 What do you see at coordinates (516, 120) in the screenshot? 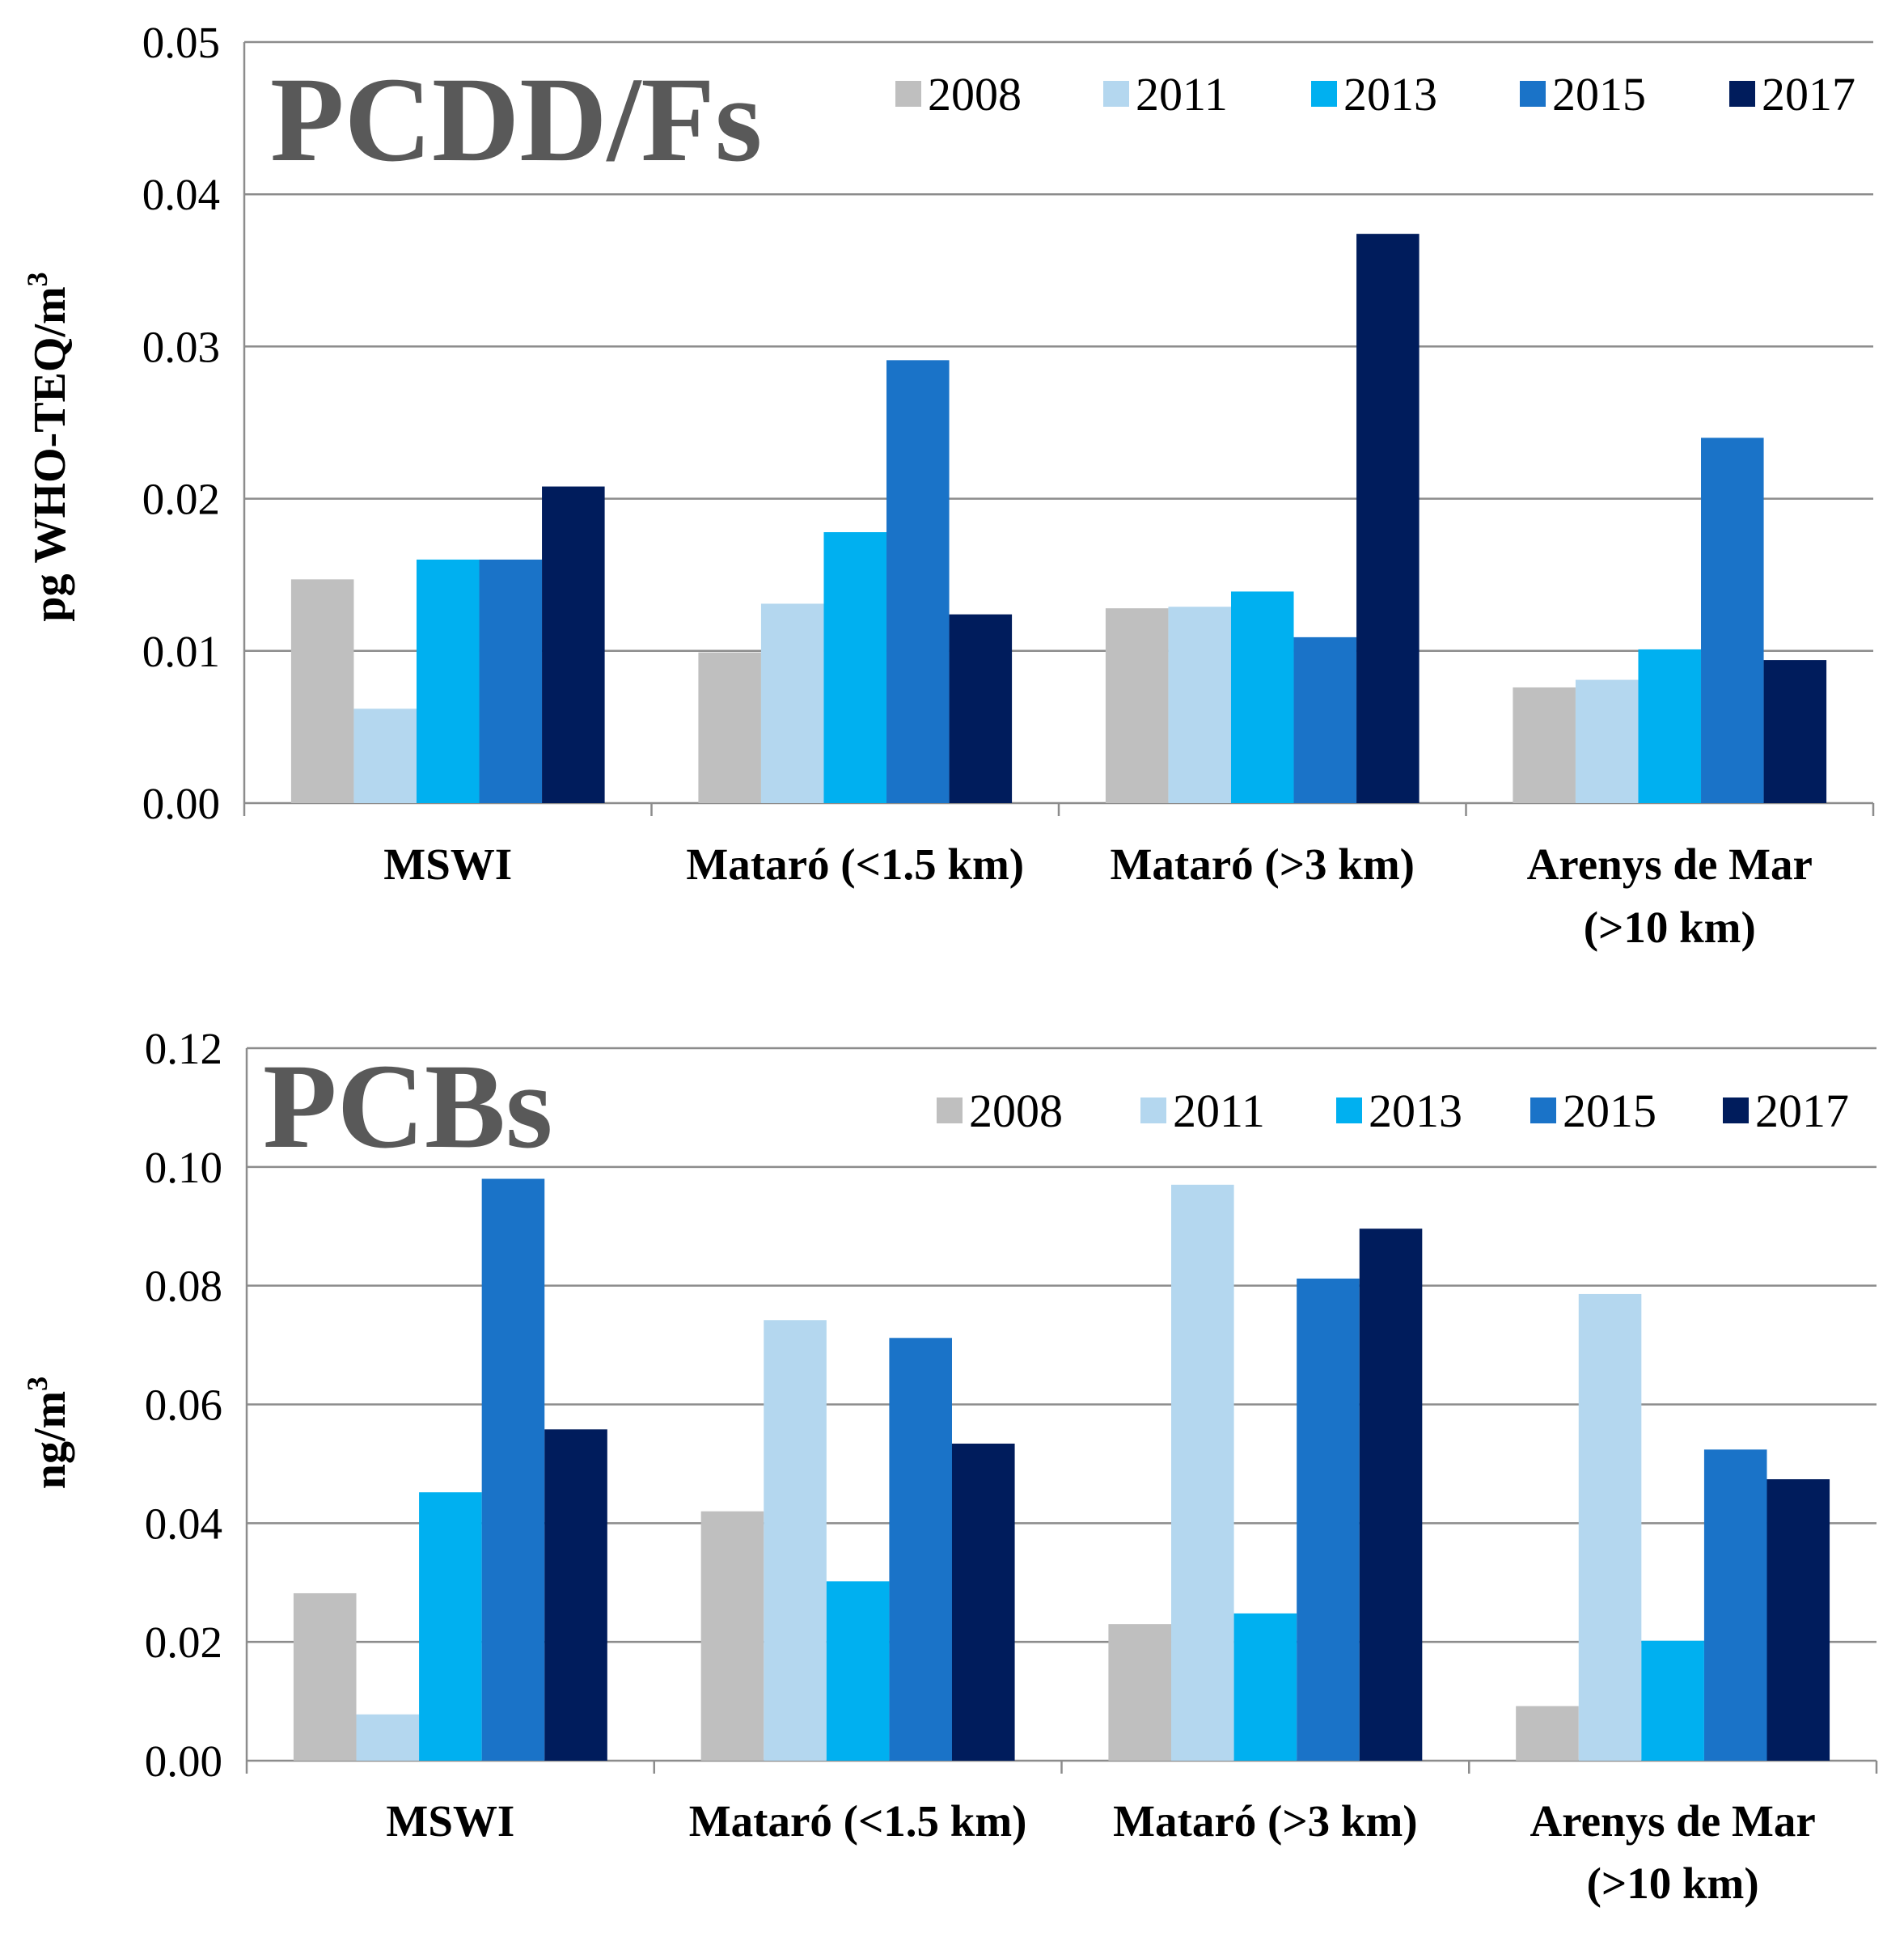
I see `panel-title: PCDD/Fs` at bounding box center [516, 120].